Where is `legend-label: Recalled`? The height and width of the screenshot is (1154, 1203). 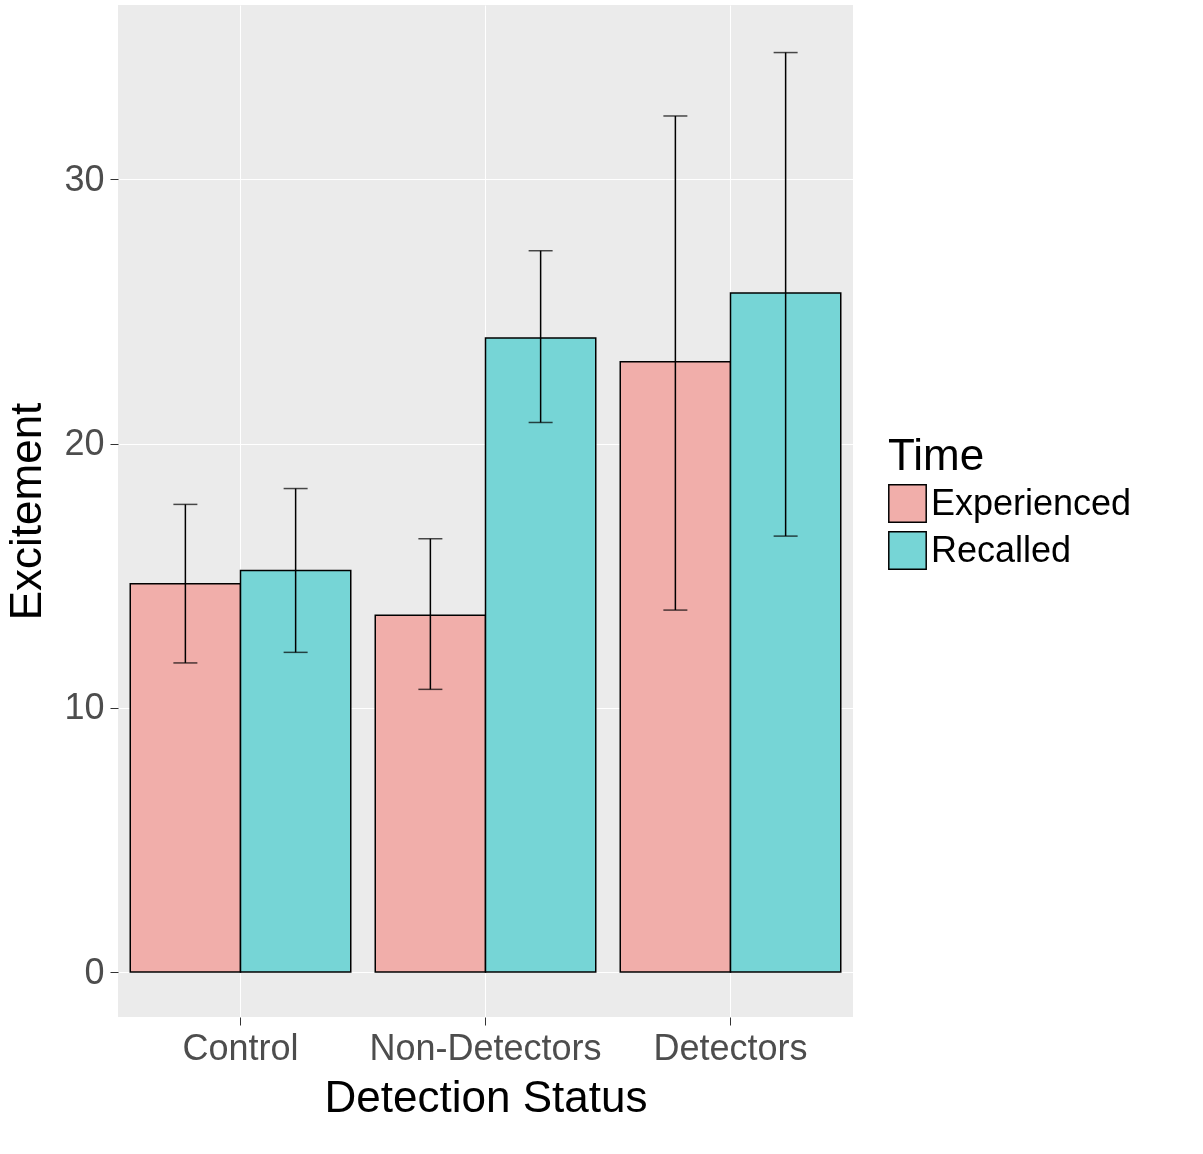
legend-label: Recalled is located at coordinates (1001, 549).